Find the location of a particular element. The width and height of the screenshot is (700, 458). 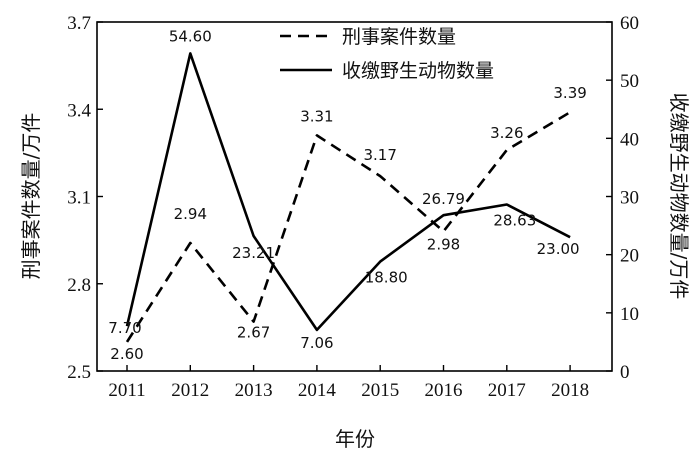

right-y-tick-label: 10 is located at coordinates (629, 314).